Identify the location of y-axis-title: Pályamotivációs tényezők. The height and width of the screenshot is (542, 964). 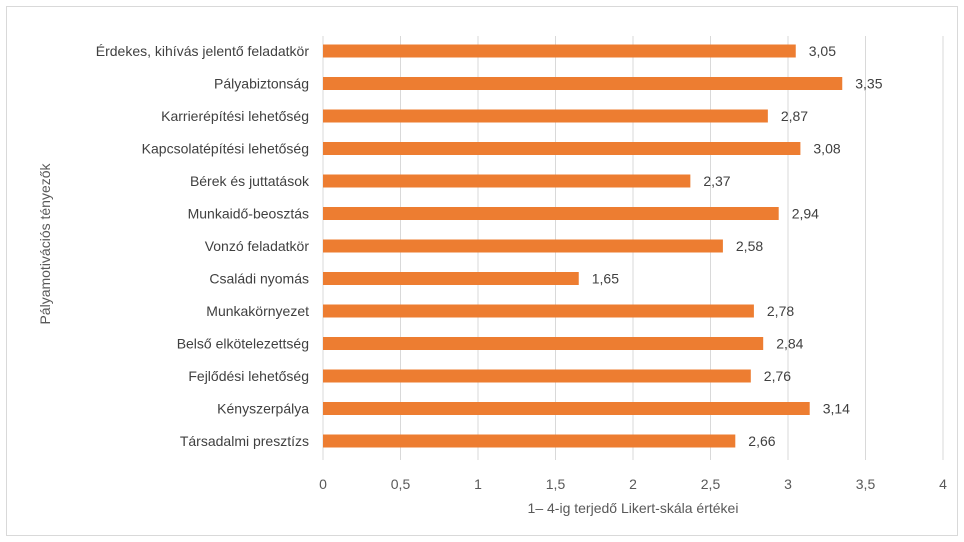
(45, 243).